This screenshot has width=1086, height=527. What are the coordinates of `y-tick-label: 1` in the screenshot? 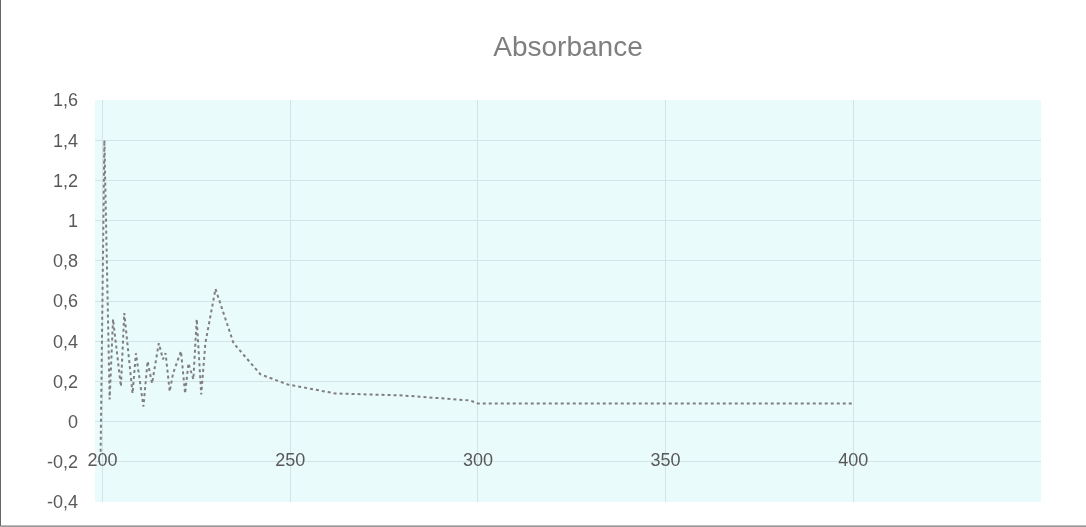 It's located at (72, 220).